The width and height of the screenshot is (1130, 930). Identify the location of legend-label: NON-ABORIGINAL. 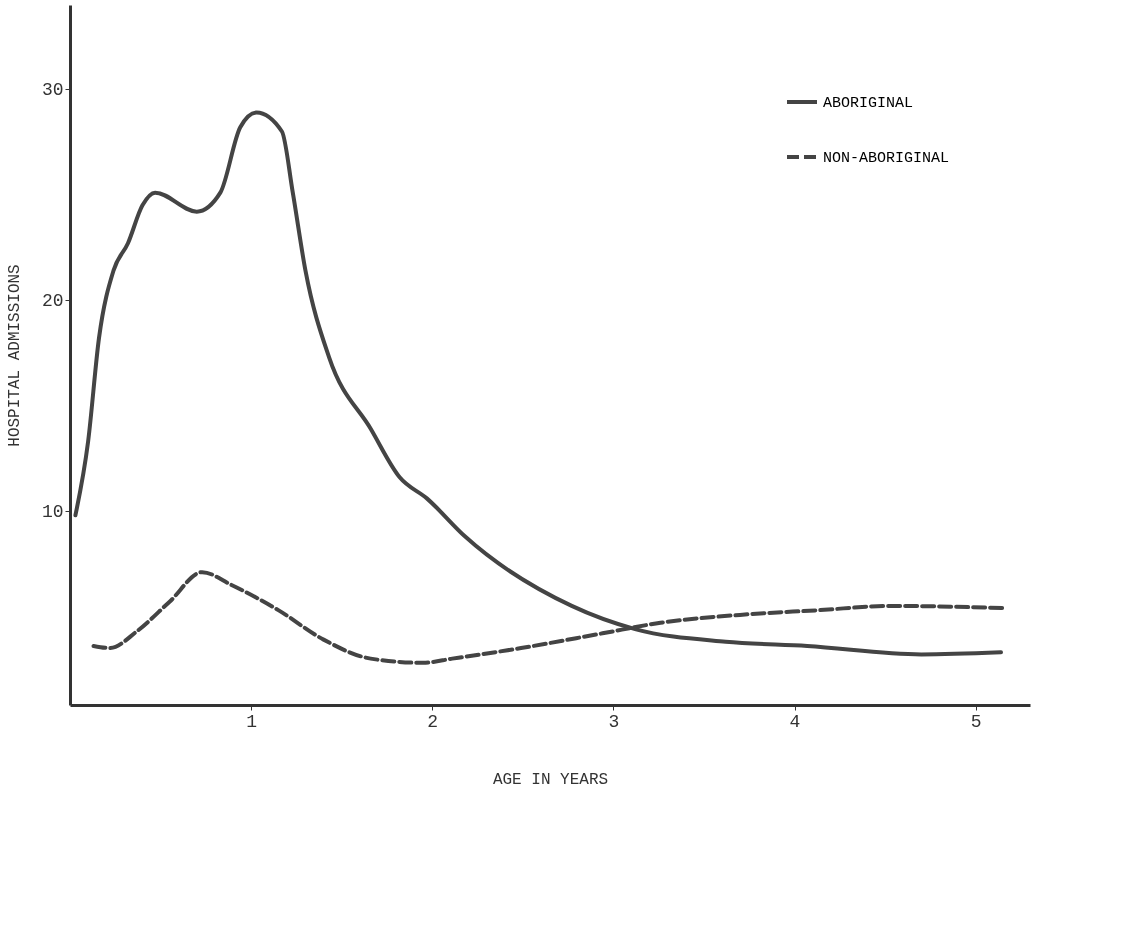
(886, 158).